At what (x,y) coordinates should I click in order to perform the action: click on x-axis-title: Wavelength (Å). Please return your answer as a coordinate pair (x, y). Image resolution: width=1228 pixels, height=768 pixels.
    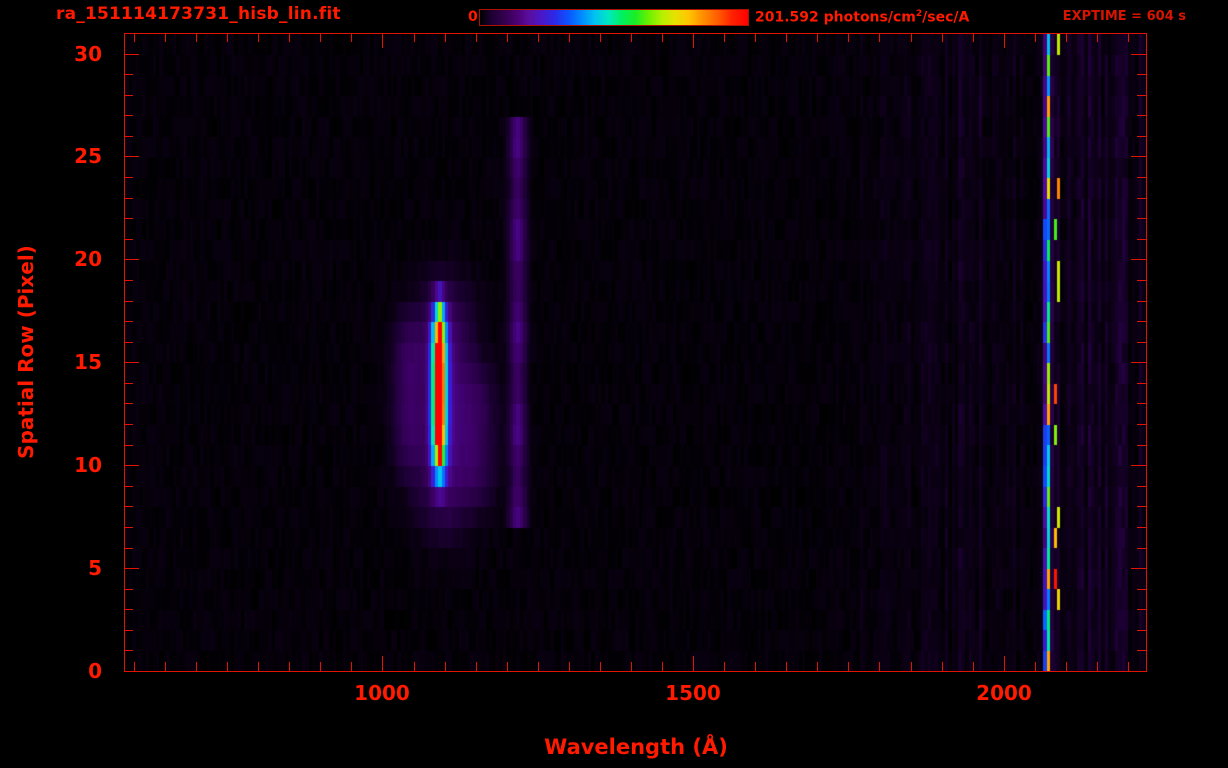
    Looking at the image, I should click on (636, 747).